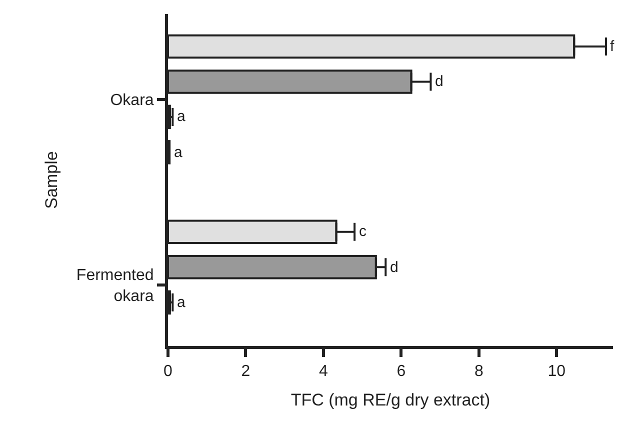 The image size is (627, 421). I want to click on y-tick-label: Fermented okara, so click(115, 285).